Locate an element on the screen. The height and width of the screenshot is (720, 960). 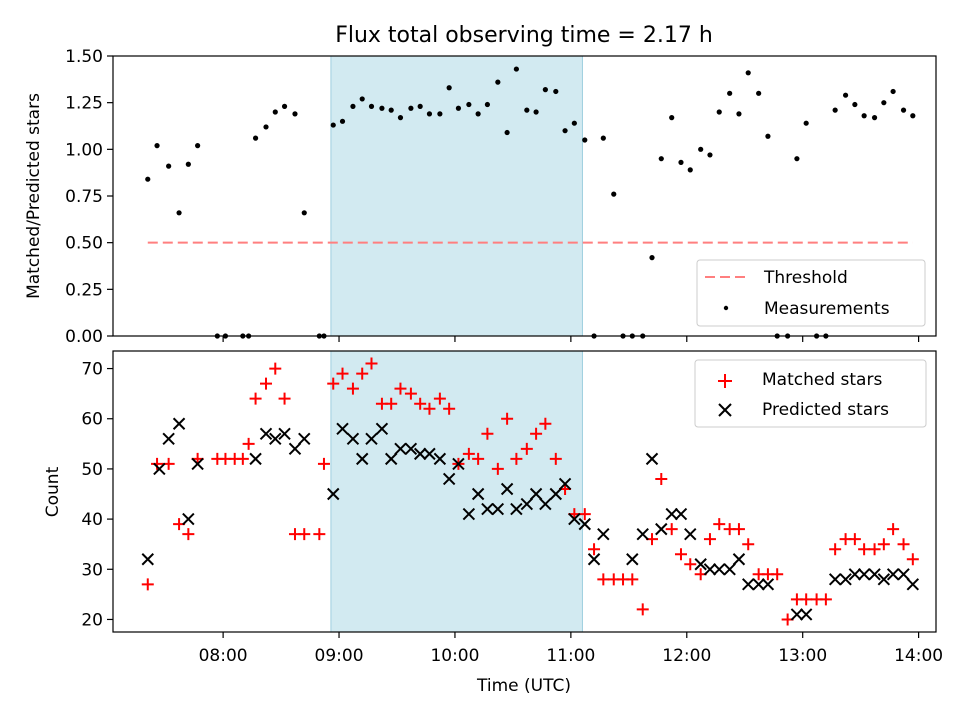
top-y-tick-label: 1.50 is located at coordinates (84, 57).